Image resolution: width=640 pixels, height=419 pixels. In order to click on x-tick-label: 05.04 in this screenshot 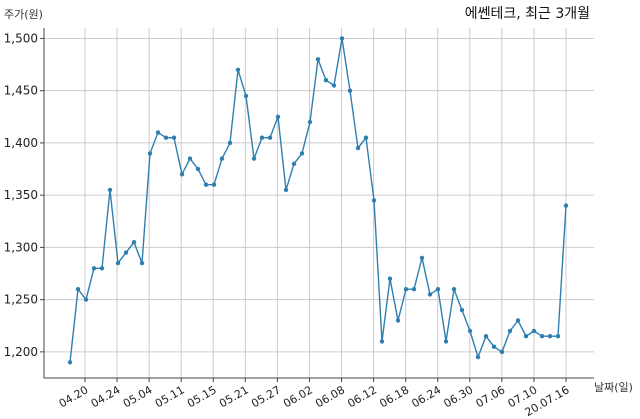, I will do `click(138, 396)`.